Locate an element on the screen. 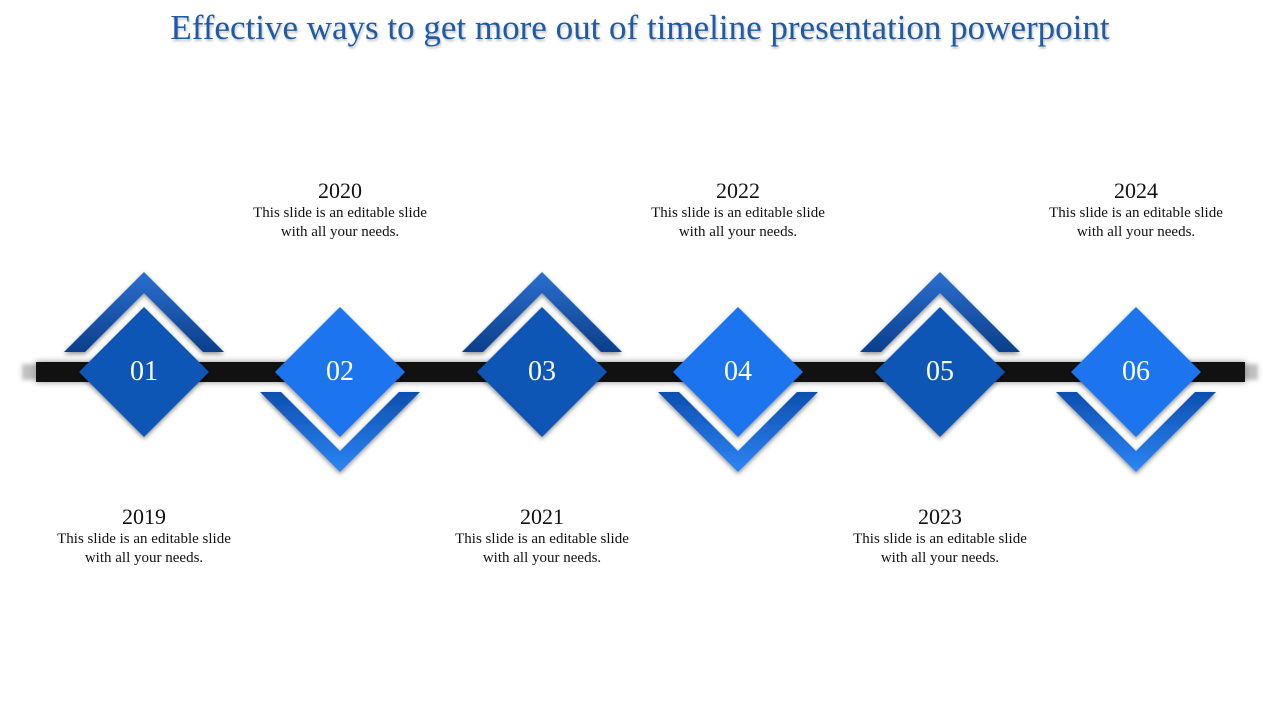 The width and height of the screenshot is (1280, 720). step-03-marker is located at coordinates (542, 354).